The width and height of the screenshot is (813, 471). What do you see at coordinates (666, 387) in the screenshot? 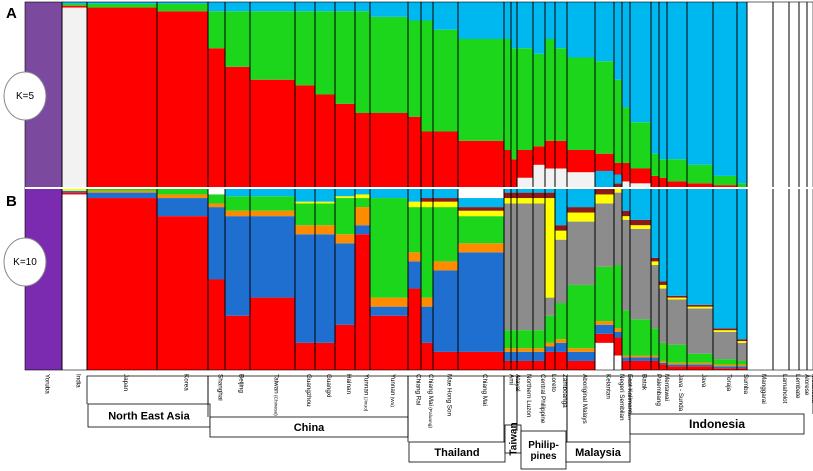
I see `population-label: Mentawai` at bounding box center [666, 387].